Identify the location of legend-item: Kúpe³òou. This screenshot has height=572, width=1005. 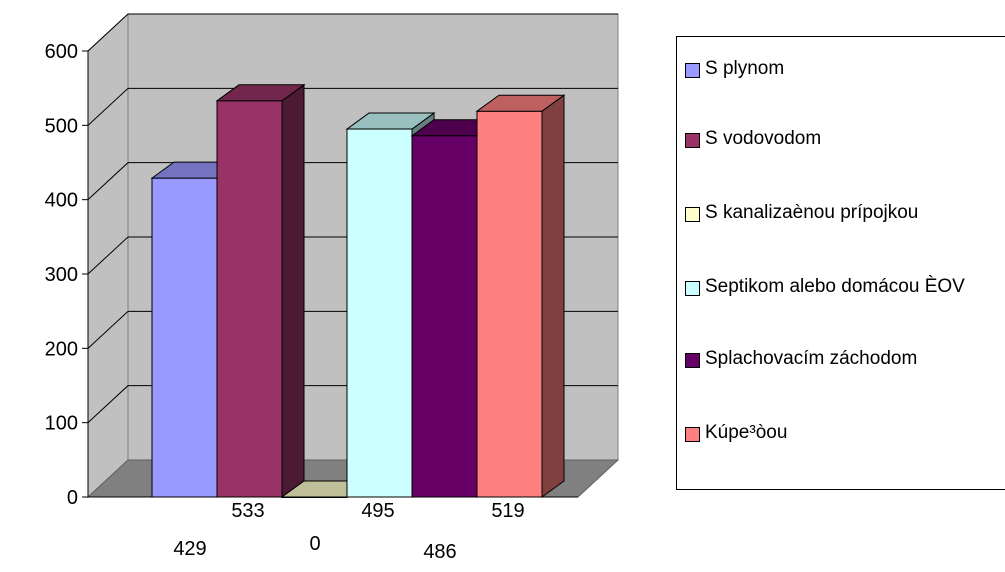
(840, 433).